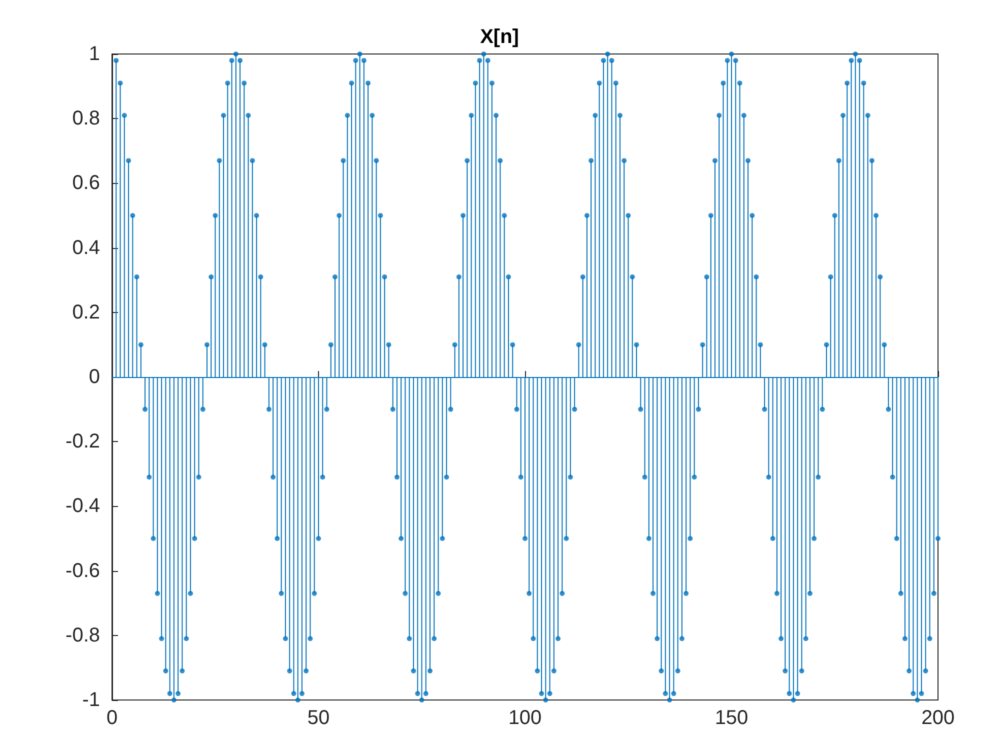  I want to click on y-tick-label: 0.8, so click(86, 119).